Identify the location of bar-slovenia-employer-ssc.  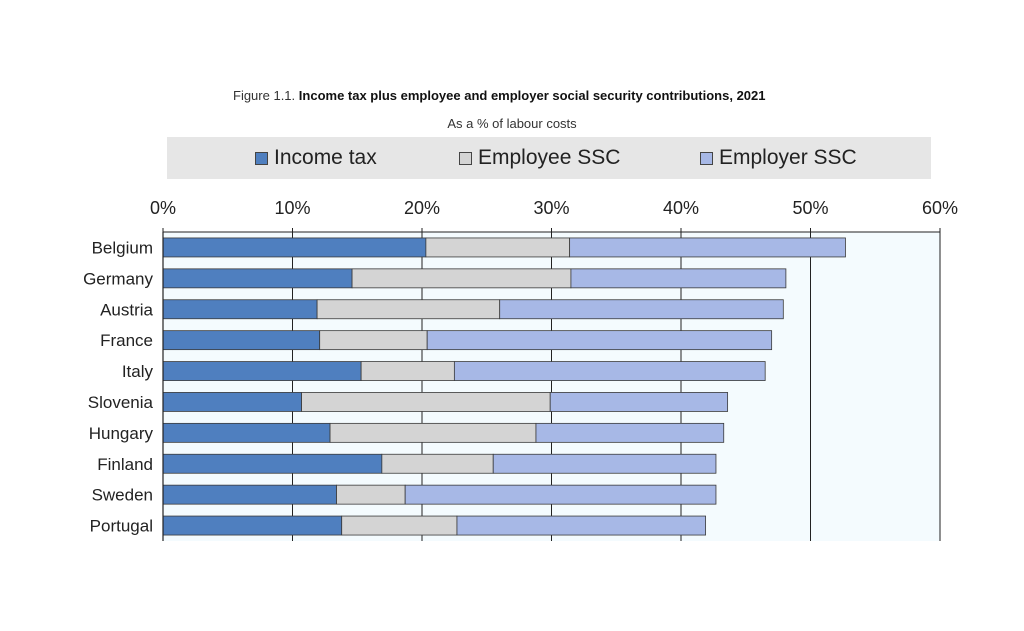
(639, 402).